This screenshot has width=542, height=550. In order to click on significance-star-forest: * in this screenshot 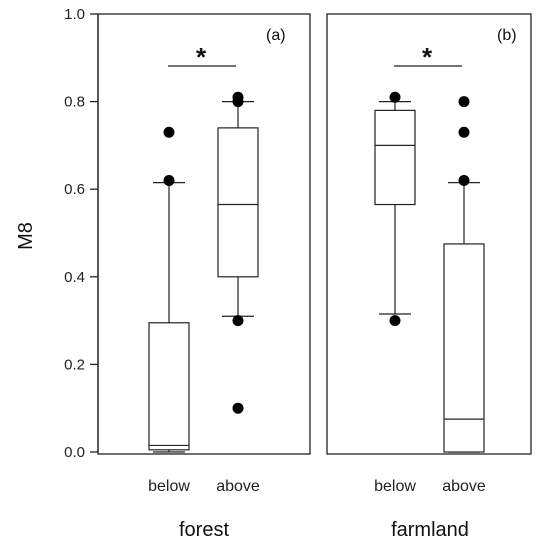, I will do `click(201, 57)`.